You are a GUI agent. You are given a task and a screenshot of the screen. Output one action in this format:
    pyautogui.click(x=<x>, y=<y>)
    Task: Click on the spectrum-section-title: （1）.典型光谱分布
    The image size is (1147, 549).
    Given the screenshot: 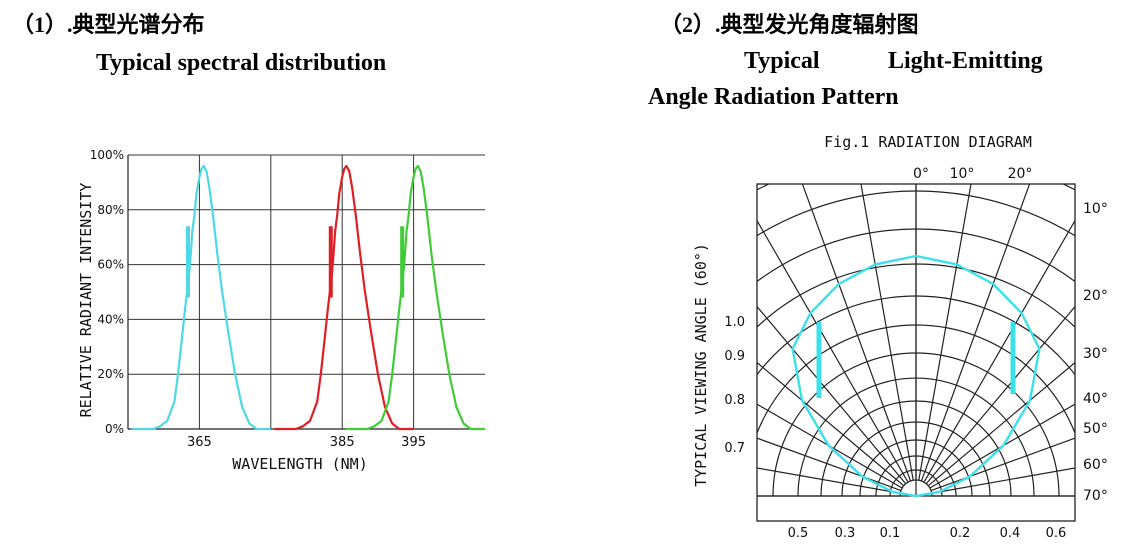 What is the action you would take?
    pyautogui.click(x=108, y=24)
    